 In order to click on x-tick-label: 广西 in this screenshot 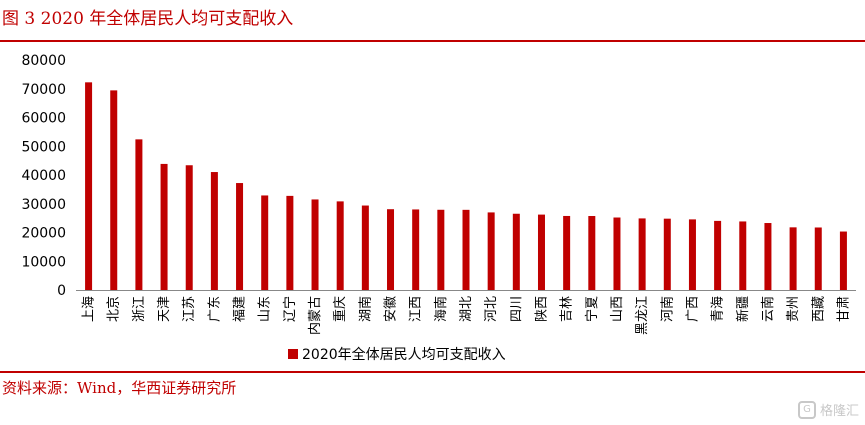, I will do `click(692, 309)`.